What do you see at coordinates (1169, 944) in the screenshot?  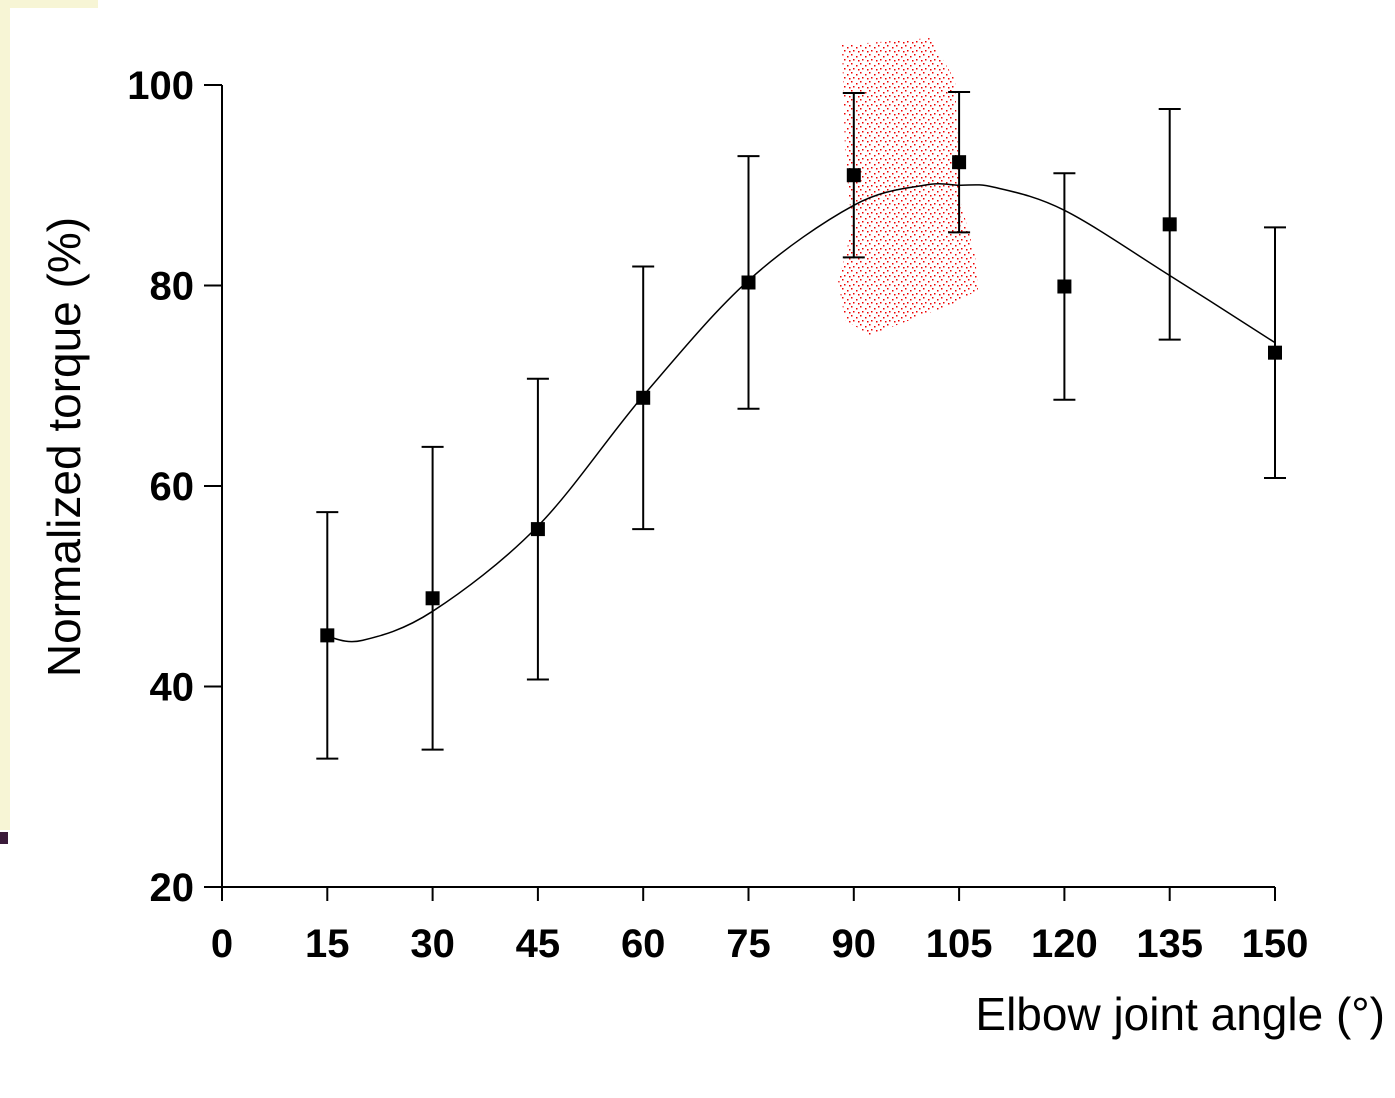 I see `x-tick-label: 135` at bounding box center [1169, 944].